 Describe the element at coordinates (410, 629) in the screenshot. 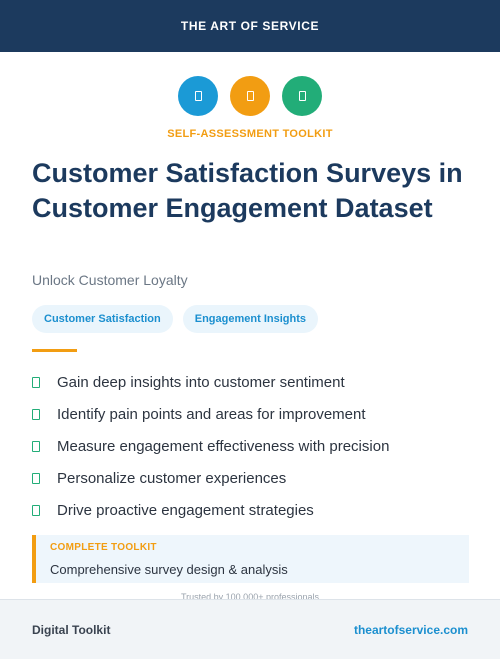

I see `website-link: theartofservice.com` at that location.